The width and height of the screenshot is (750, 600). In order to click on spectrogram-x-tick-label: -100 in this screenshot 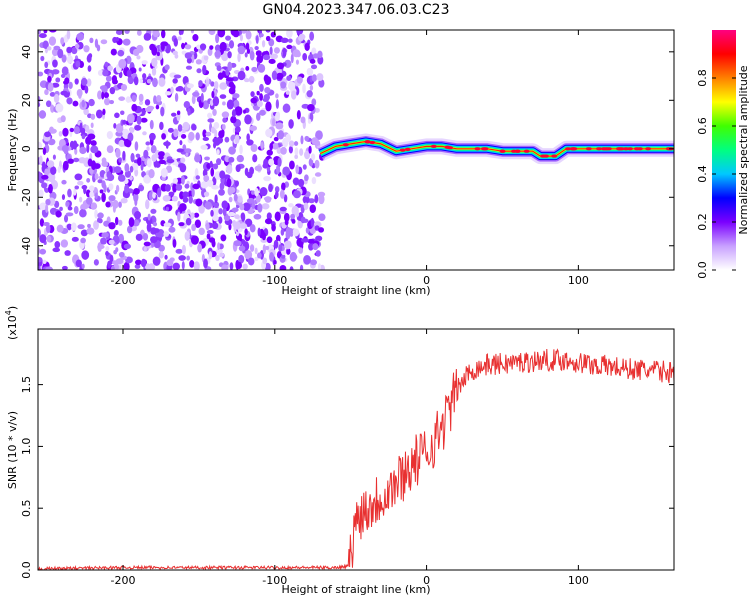, I will do `click(274, 280)`.